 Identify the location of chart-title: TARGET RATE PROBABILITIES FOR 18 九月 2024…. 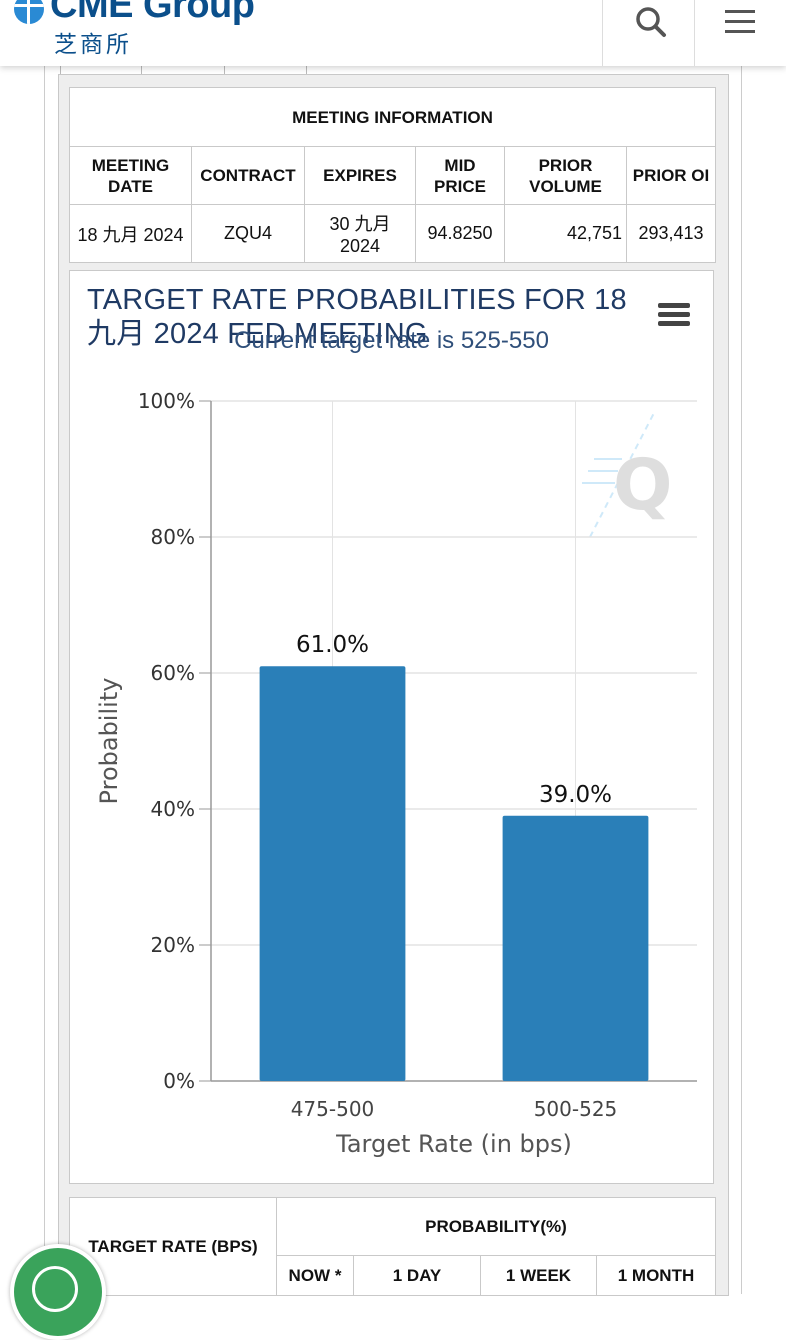
(357, 317).